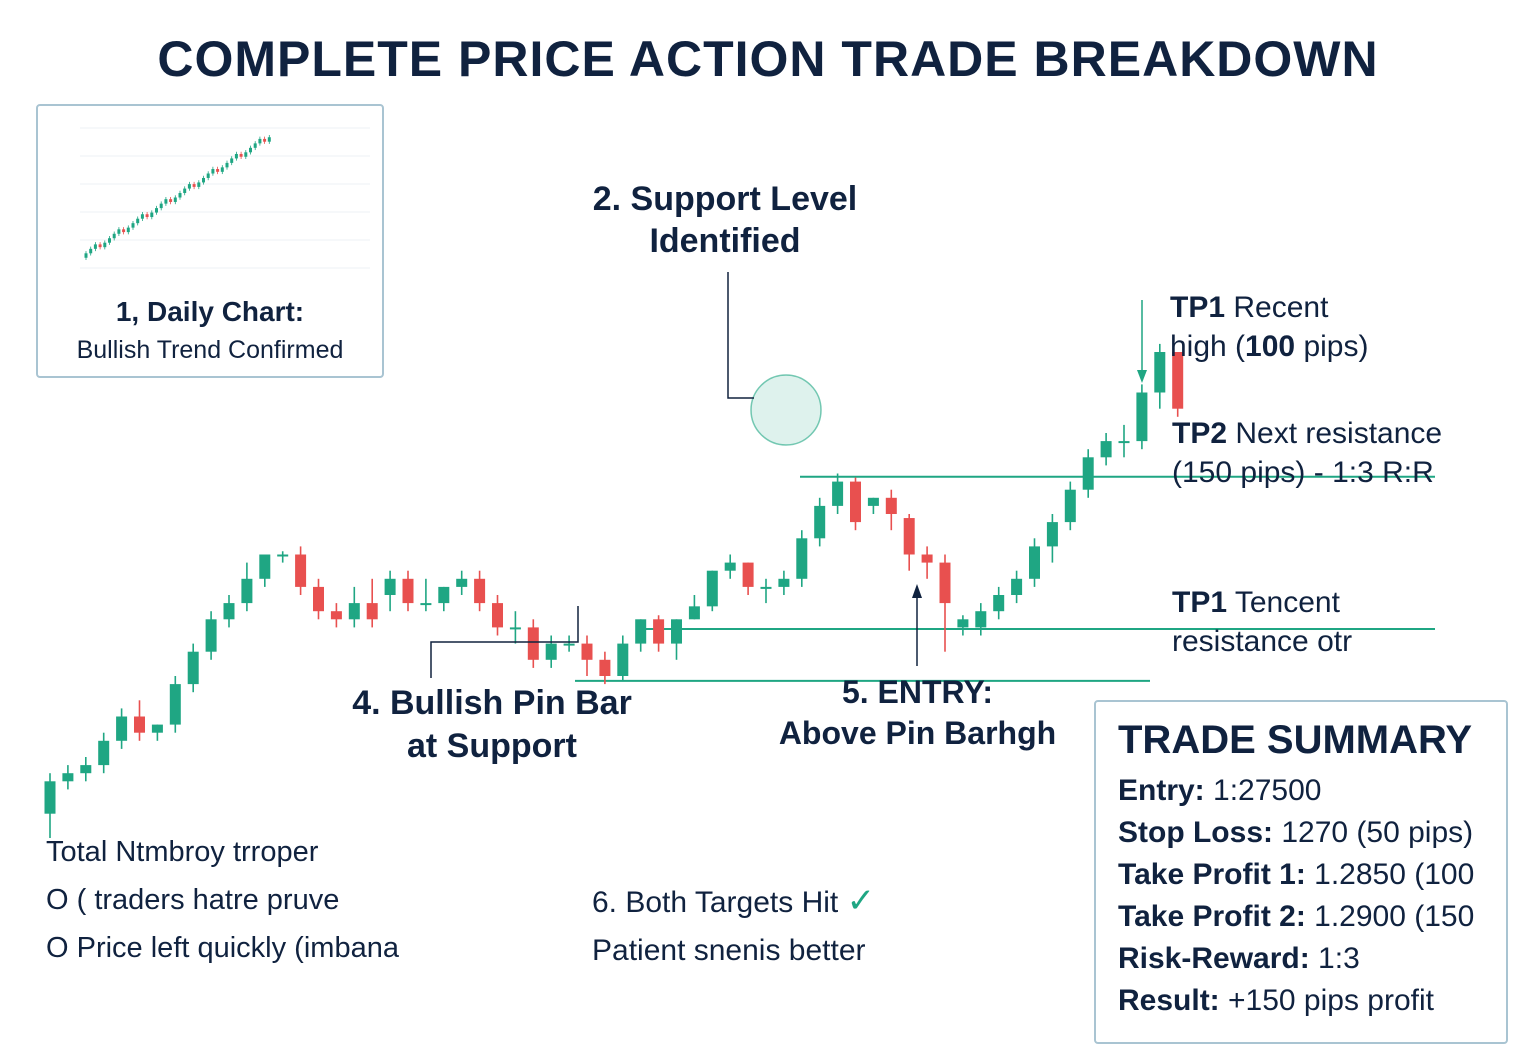 The image size is (1536, 1044). I want to click on tp2-label: TP2 Next resistance (150 pips) - 1:3 R:R, so click(1307, 453).